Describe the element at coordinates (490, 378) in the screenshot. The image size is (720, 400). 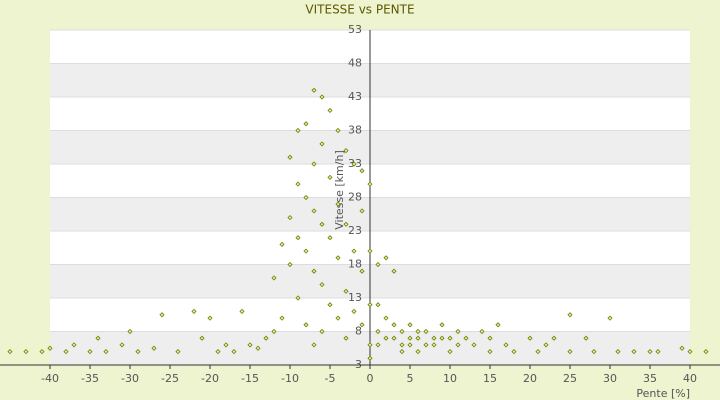
I see `x-tick-label: 15` at that location.